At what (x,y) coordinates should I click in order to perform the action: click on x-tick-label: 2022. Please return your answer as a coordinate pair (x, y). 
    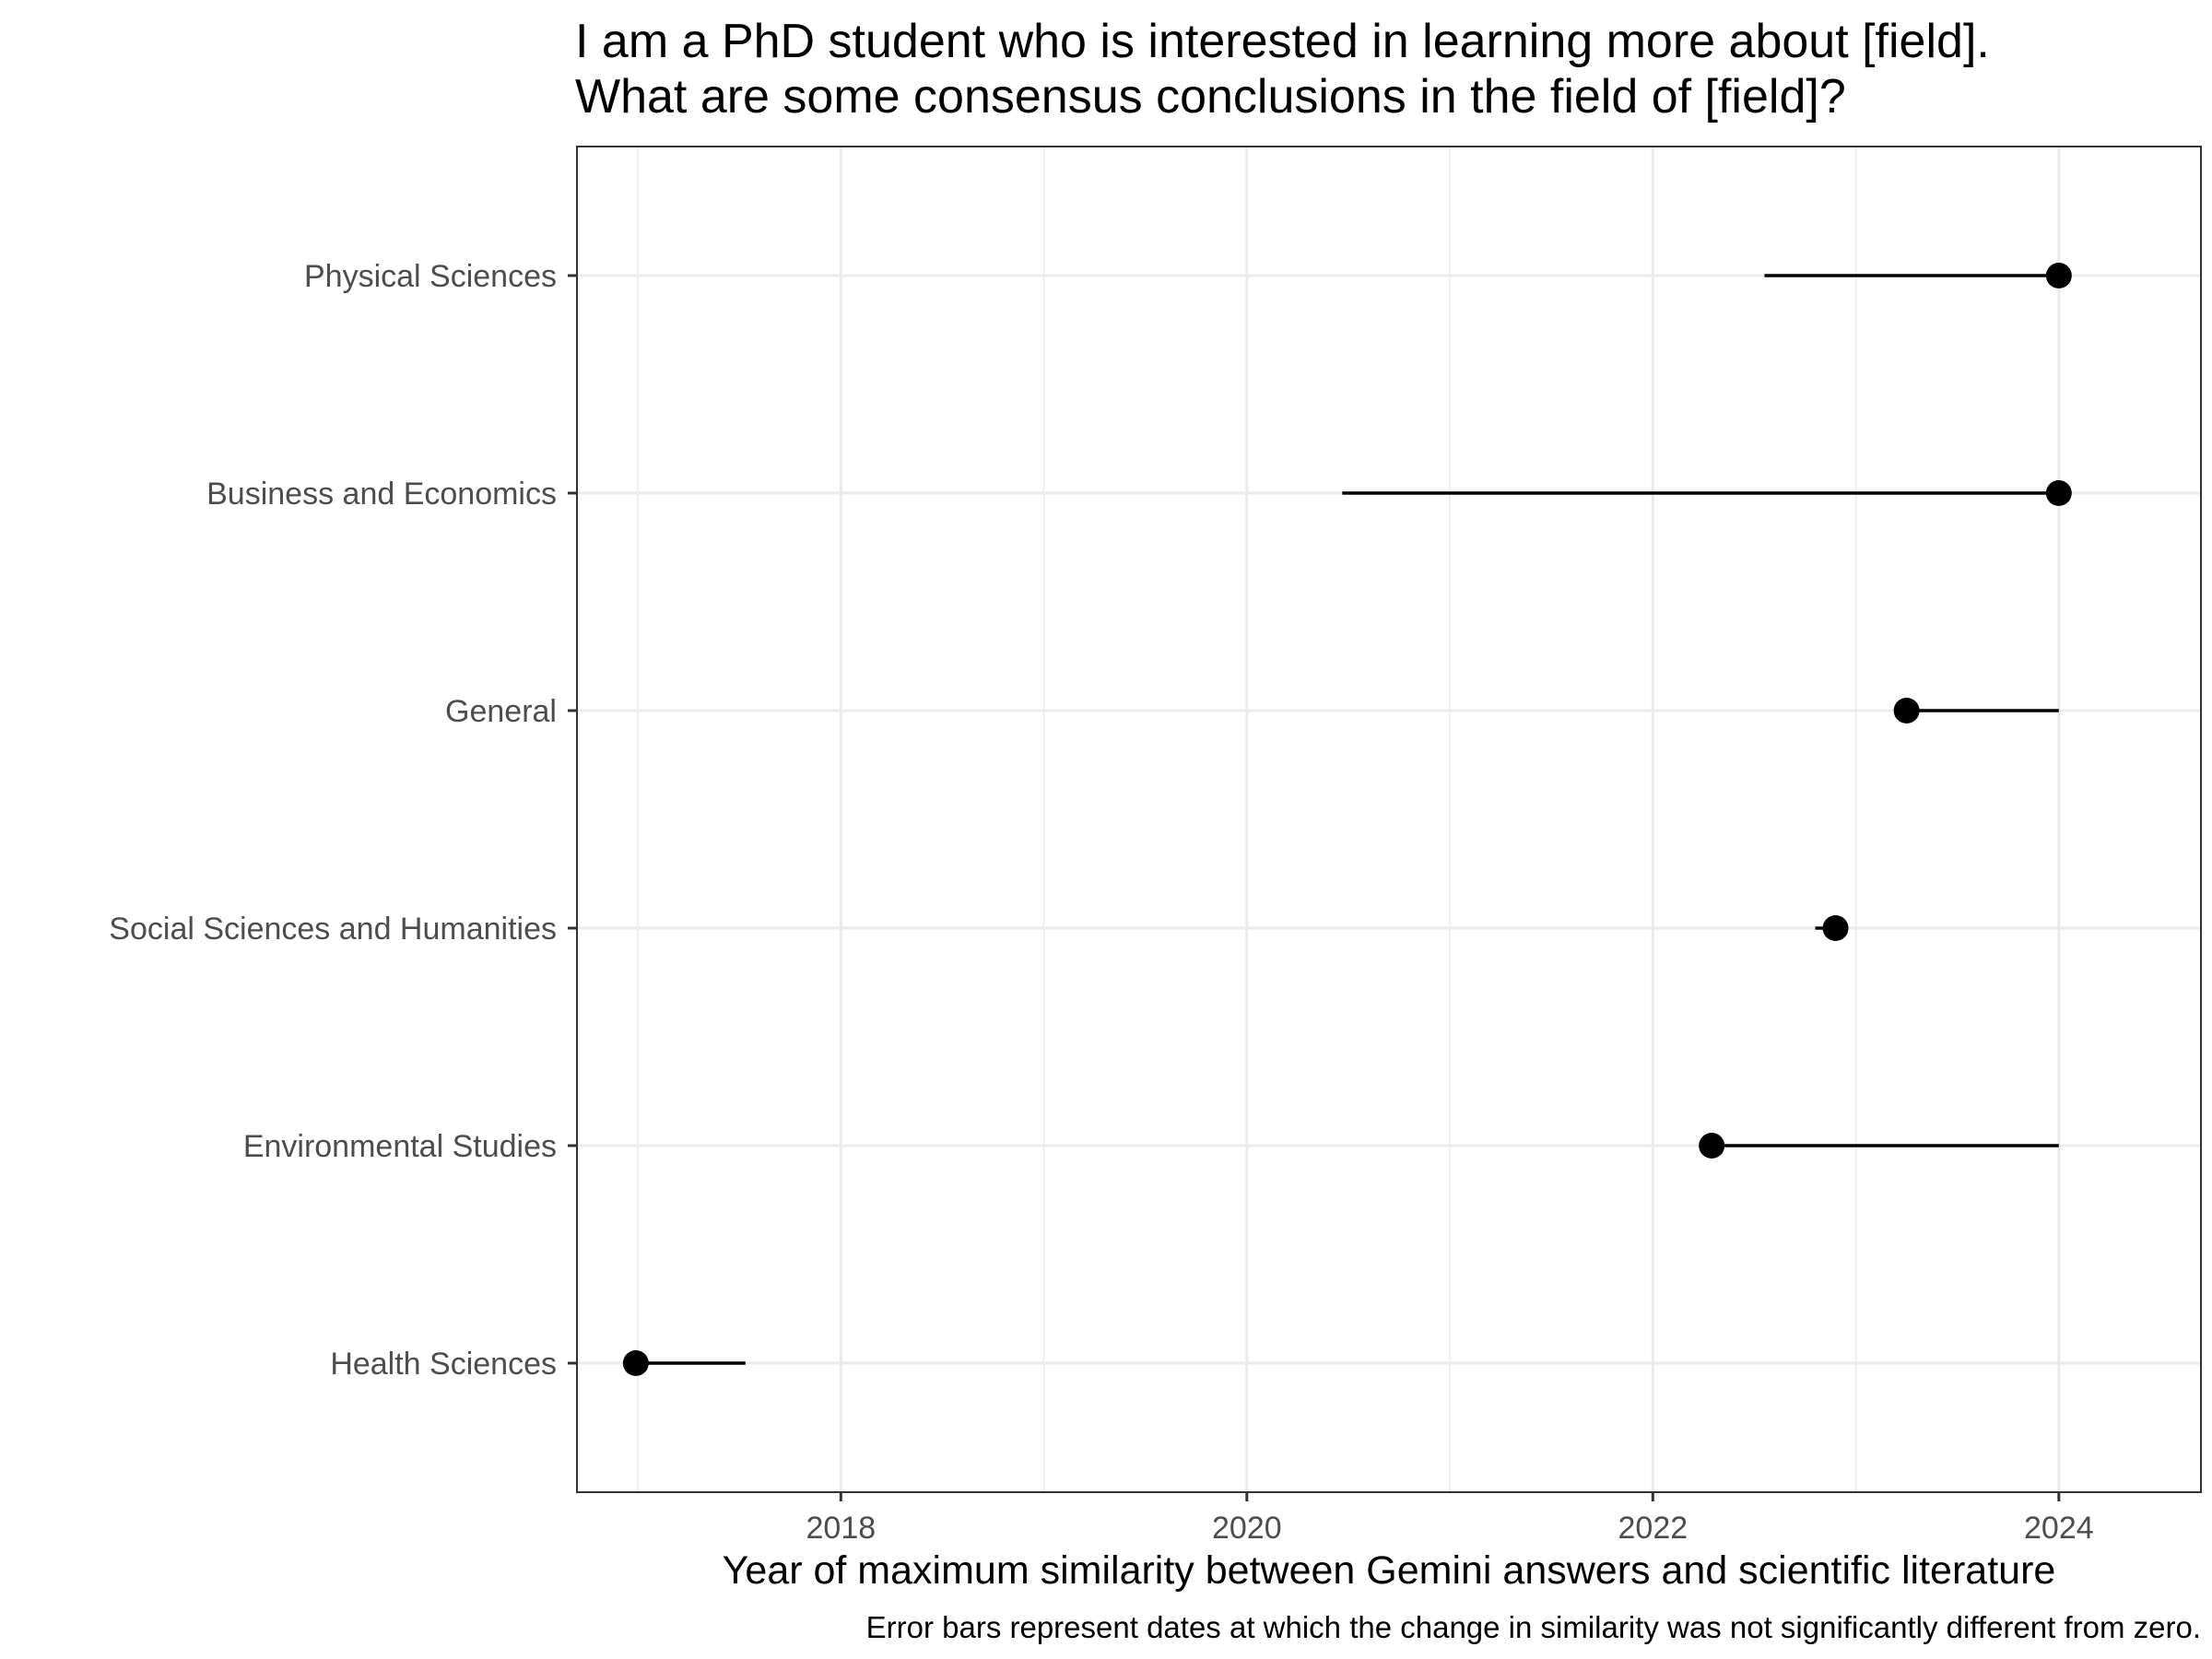
    Looking at the image, I should click on (1653, 1528).